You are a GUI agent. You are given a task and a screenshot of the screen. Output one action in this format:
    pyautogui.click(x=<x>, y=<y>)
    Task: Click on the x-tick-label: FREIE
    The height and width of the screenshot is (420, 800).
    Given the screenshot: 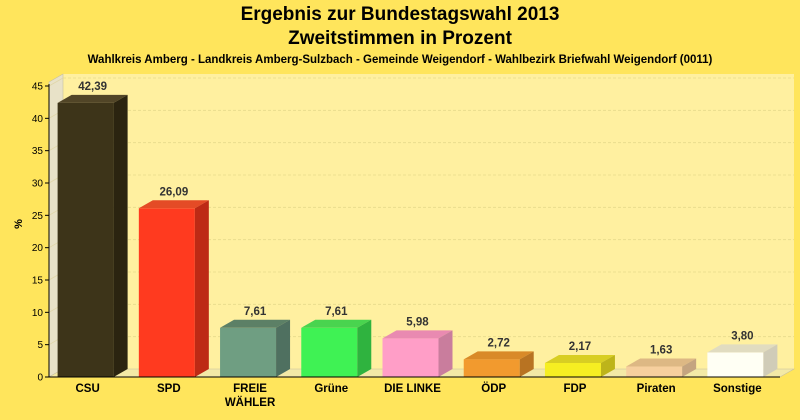 What is the action you would take?
    pyautogui.click(x=250, y=389)
    